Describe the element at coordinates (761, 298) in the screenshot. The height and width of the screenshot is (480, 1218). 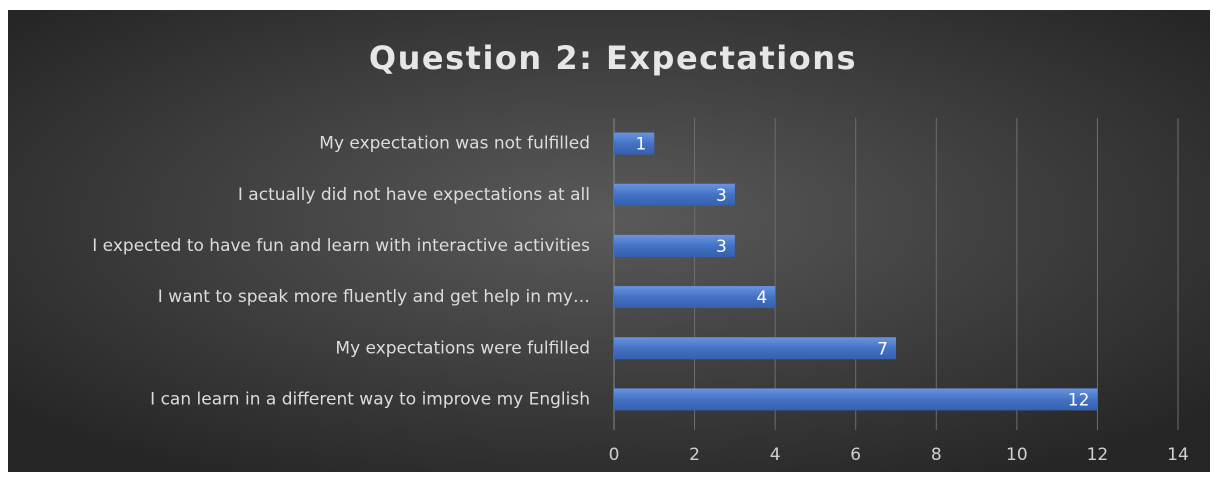
I see `data-label: 4` at that location.